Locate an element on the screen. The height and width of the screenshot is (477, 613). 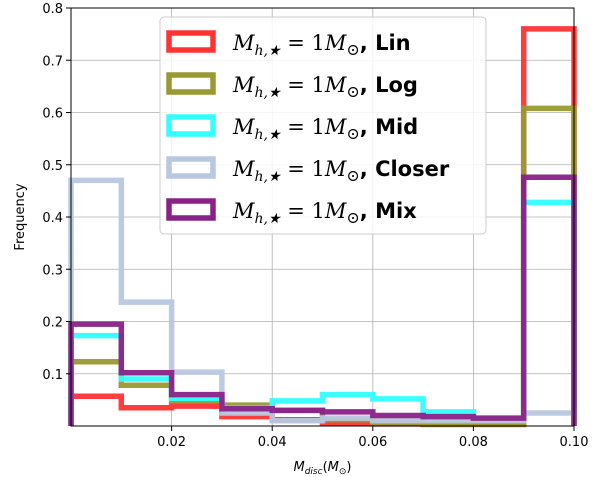
y-axis-label: Frequency is located at coordinates (20, 216).